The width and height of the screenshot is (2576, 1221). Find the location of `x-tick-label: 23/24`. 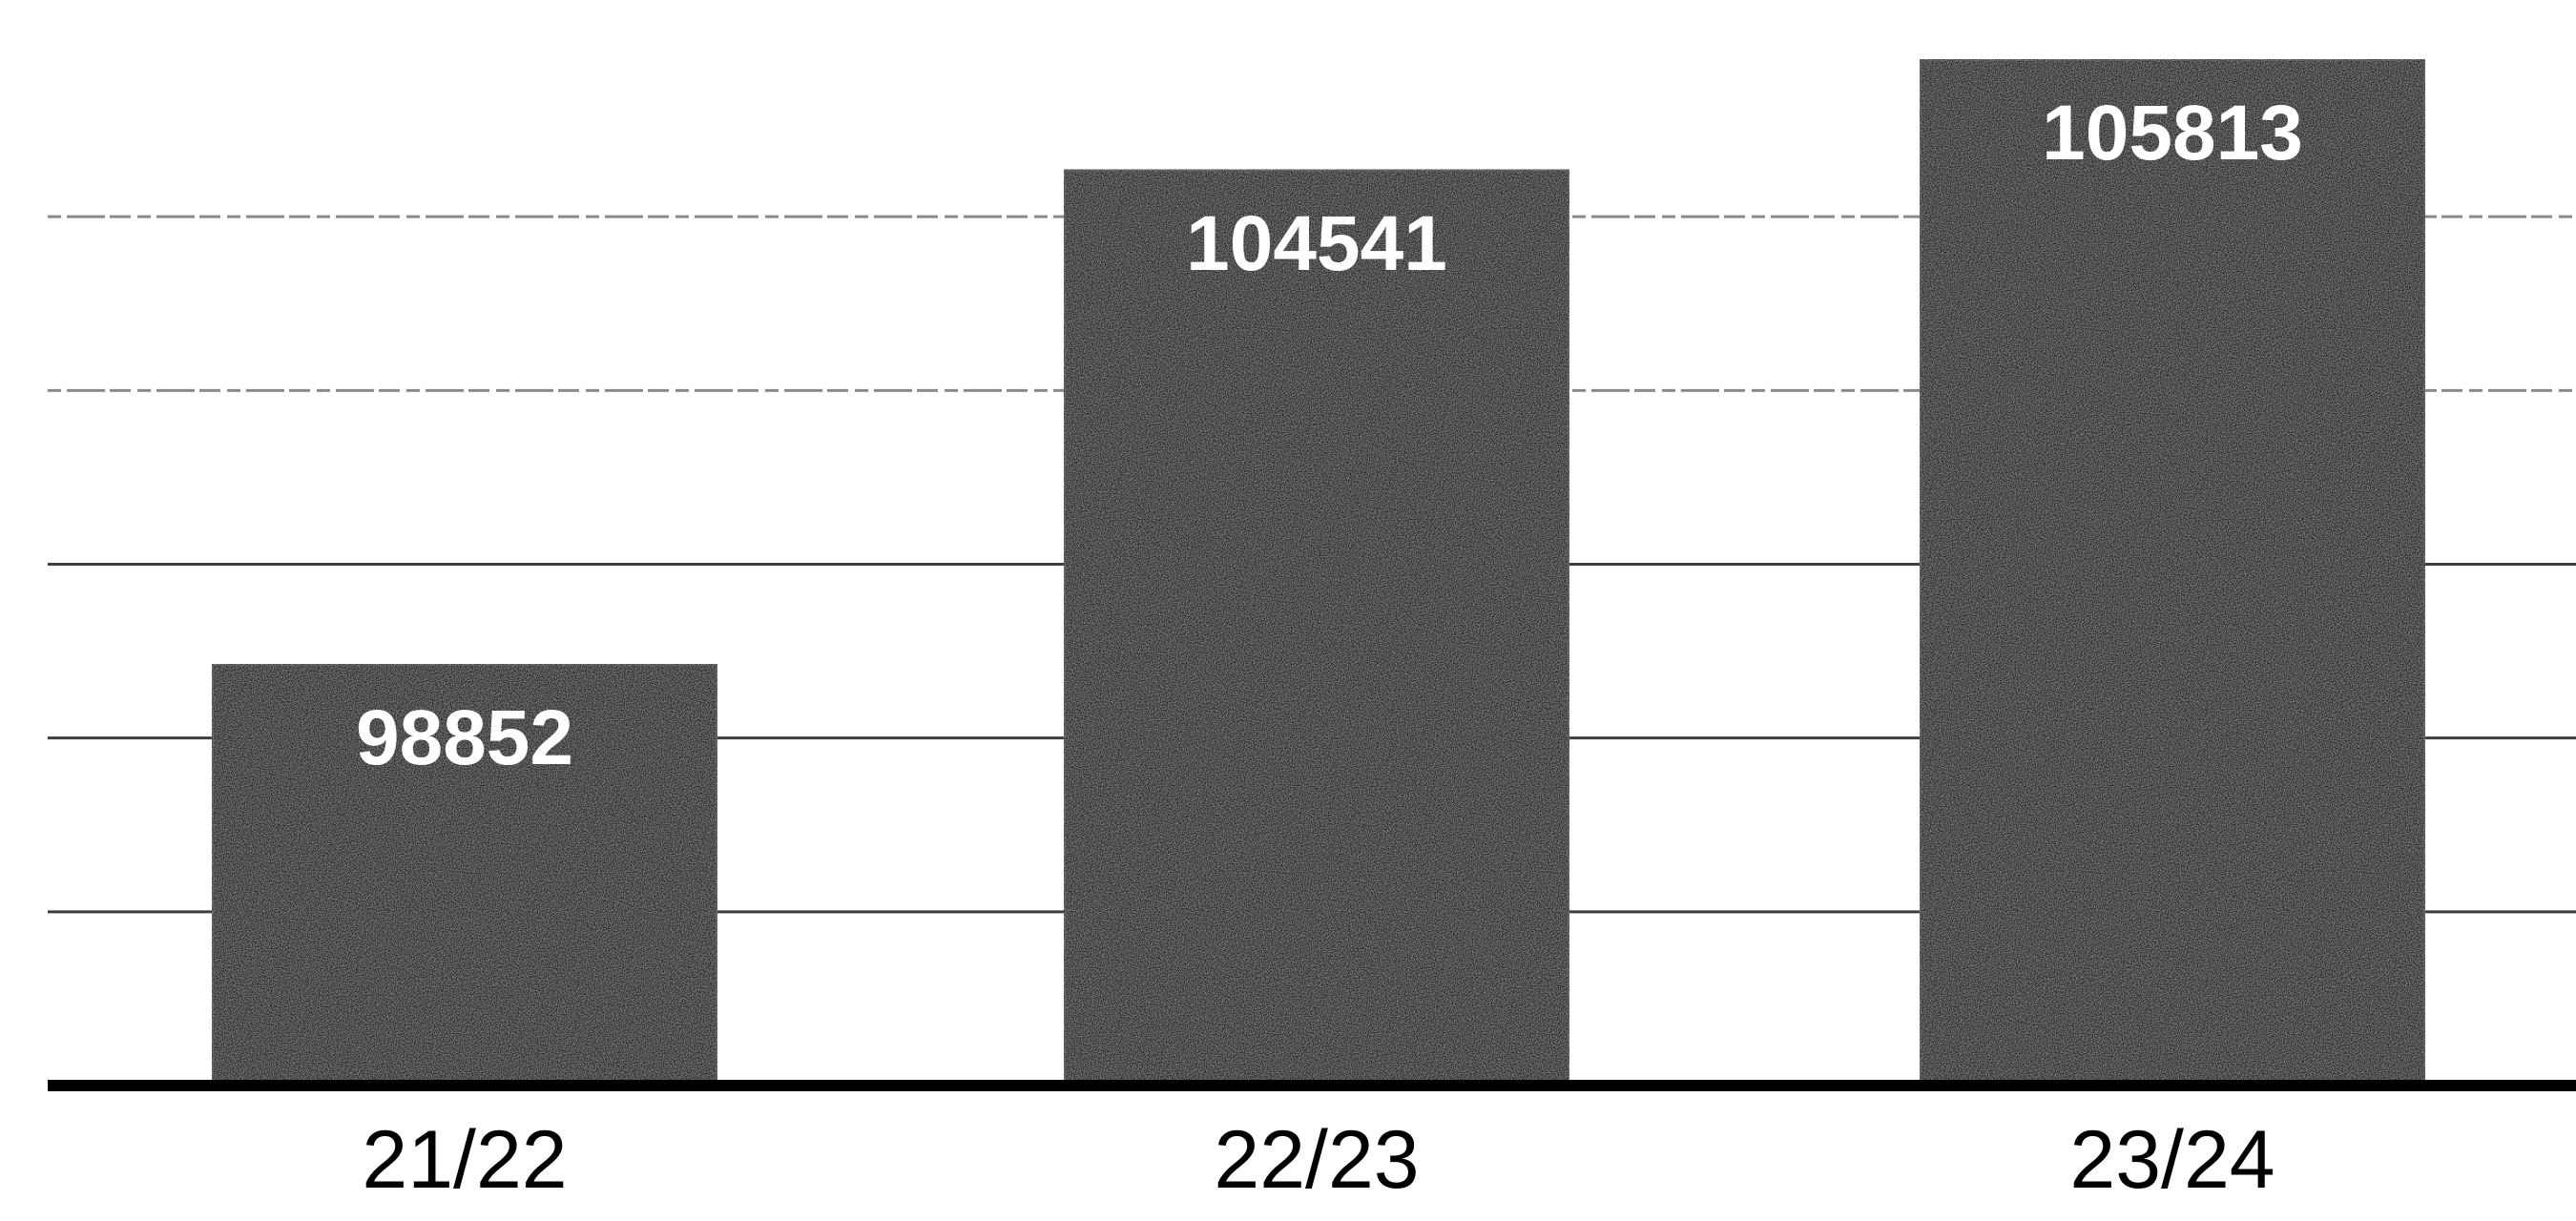

x-tick-label: 23/24 is located at coordinates (2172, 1160).